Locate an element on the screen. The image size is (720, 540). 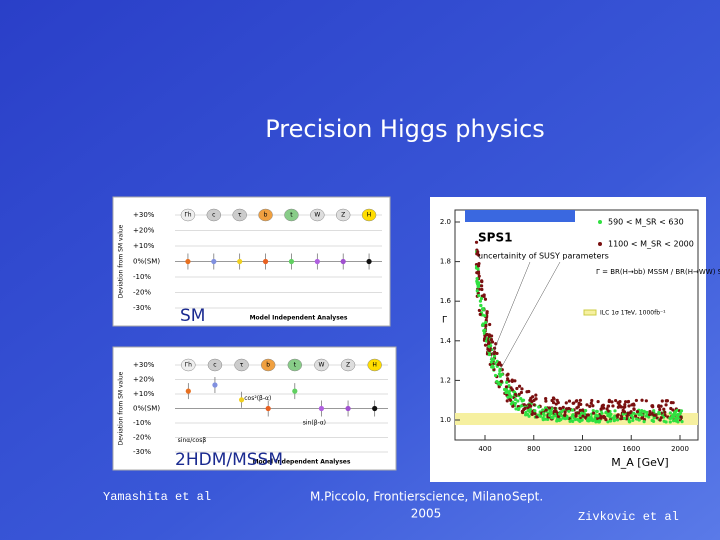
legend-label: 590 < M_SR < 630 is located at coordinates (646, 222).